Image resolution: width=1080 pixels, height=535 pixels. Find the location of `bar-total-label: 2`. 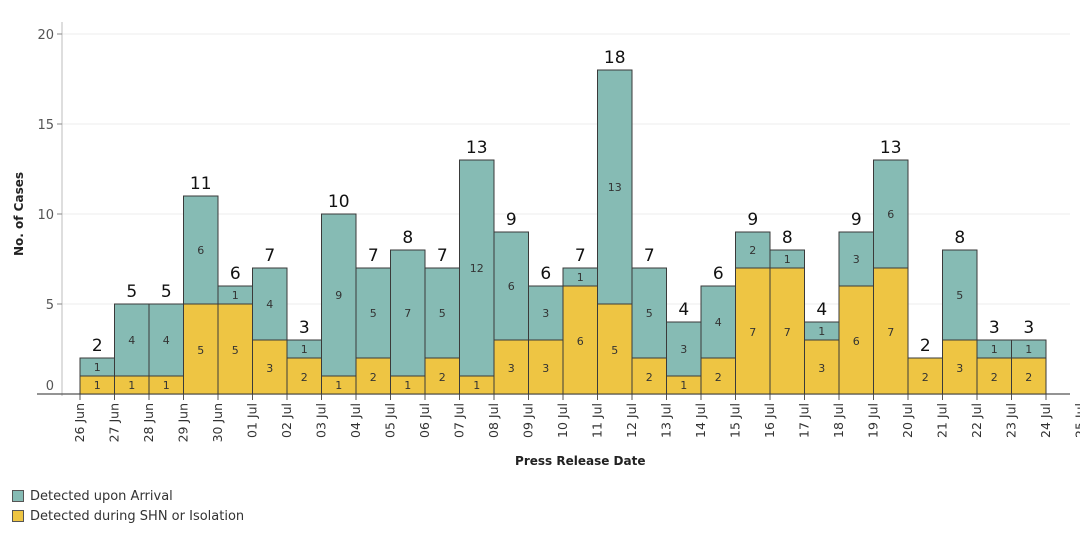

bar-total-label: 2 is located at coordinates (97, 346).